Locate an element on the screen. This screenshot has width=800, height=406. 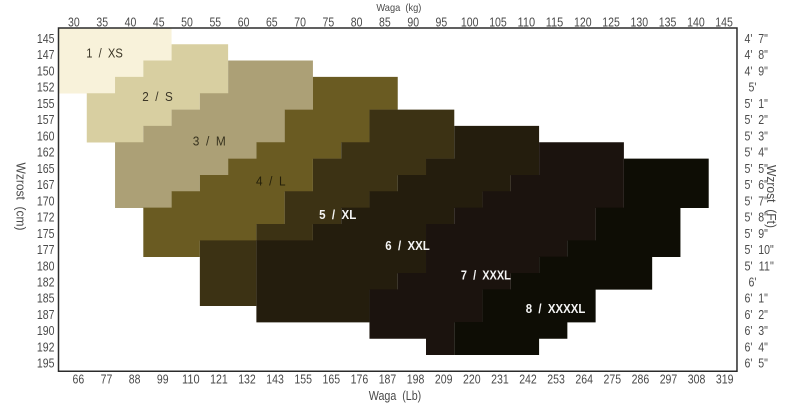
svg-text: 5 / XL is located at coordinates (337, 214).